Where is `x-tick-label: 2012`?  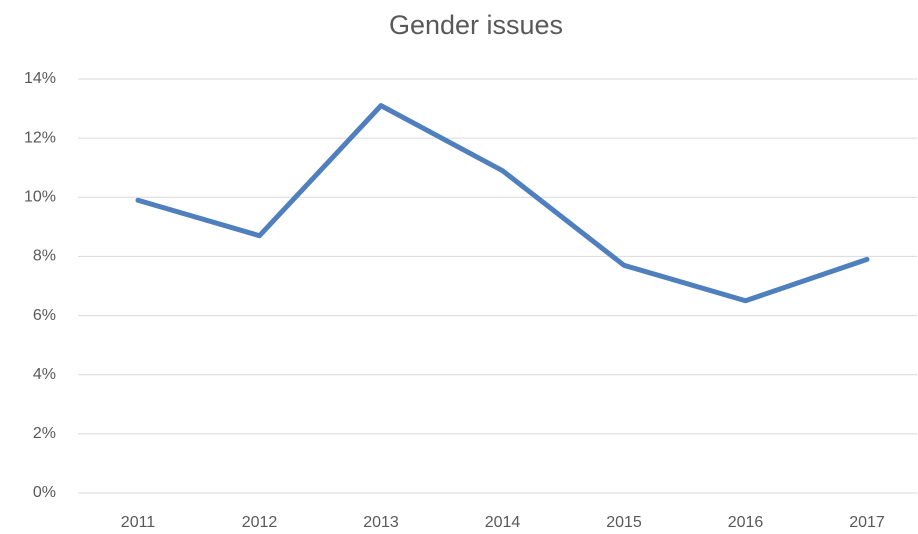
x-tick-label: 2012 is located at coordinates (260, 522).